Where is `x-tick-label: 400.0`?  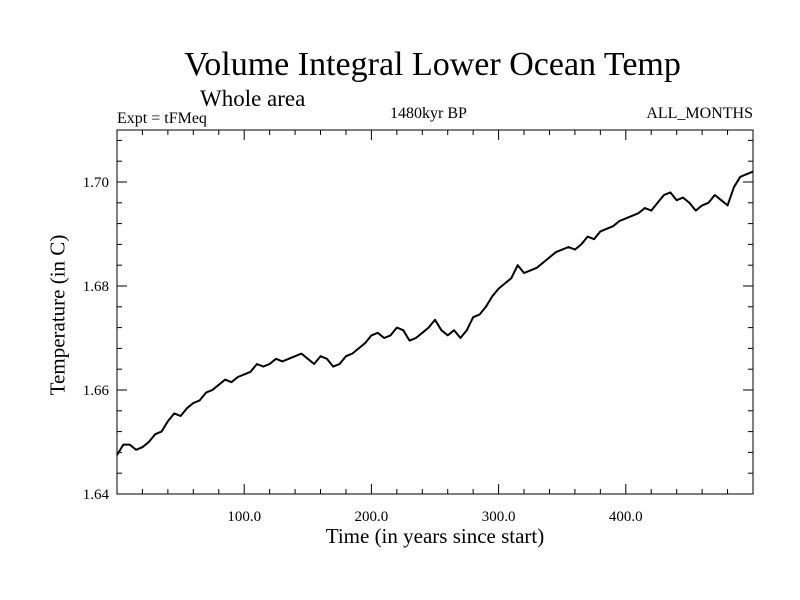
x-tick-label: 400.0 is located at coordinates (626, 517).